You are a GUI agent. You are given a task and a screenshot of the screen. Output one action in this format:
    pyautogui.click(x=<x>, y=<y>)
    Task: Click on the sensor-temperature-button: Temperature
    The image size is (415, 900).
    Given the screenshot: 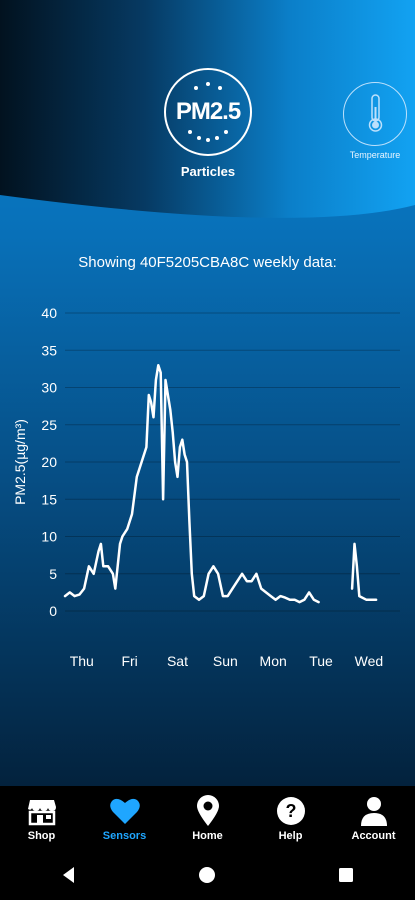 What is the action you would take?
    pyautogui.click(x=375, y=121)
    